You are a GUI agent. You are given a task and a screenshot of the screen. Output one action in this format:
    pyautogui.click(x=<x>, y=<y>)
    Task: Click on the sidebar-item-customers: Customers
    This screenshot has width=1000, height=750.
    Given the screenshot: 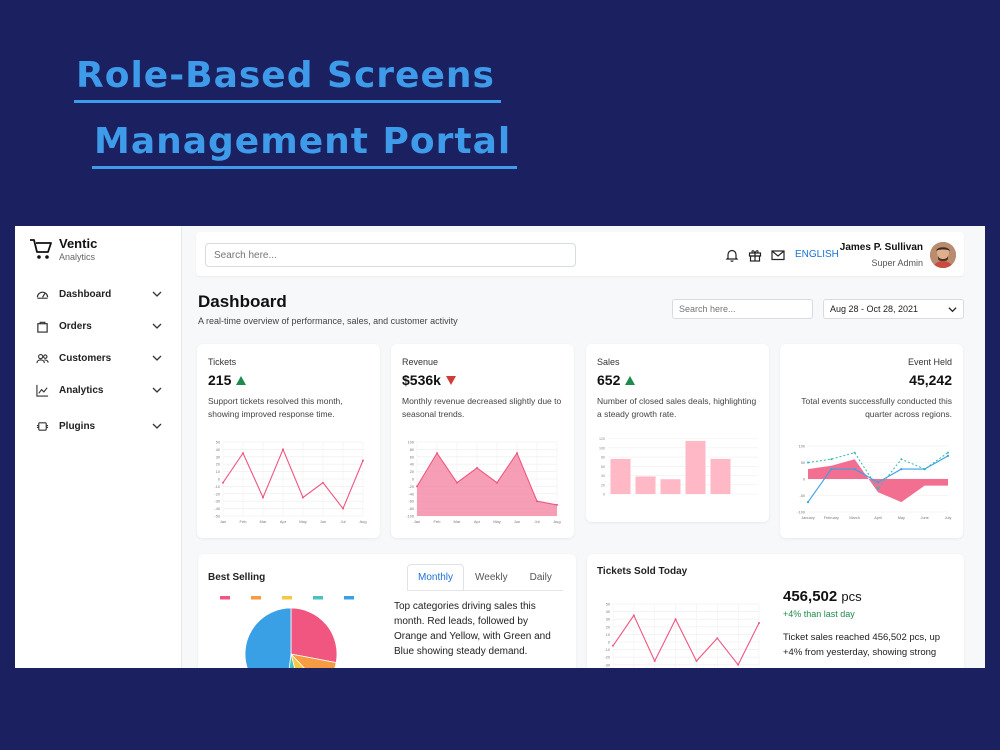 What is the action you would take?
    pyautogui.click(x=98, y=358)
    